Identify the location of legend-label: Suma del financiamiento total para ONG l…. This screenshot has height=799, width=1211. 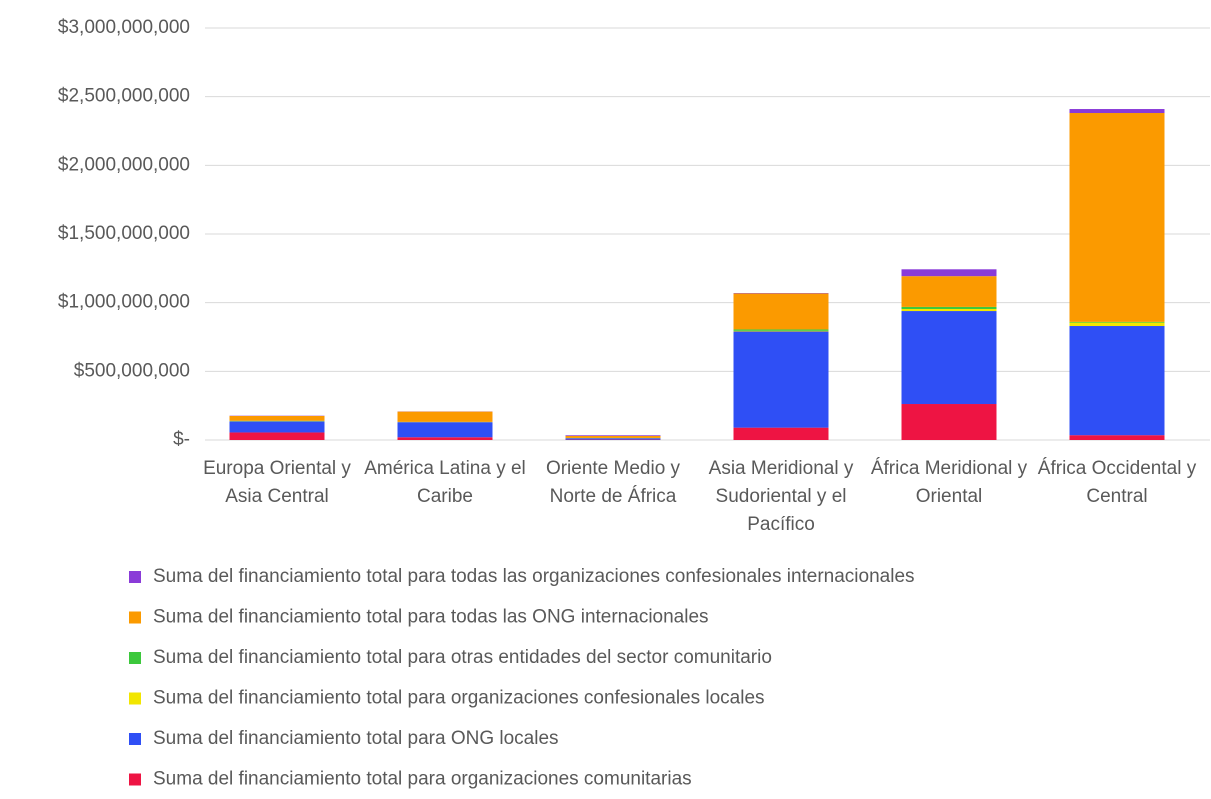
(356, 738).